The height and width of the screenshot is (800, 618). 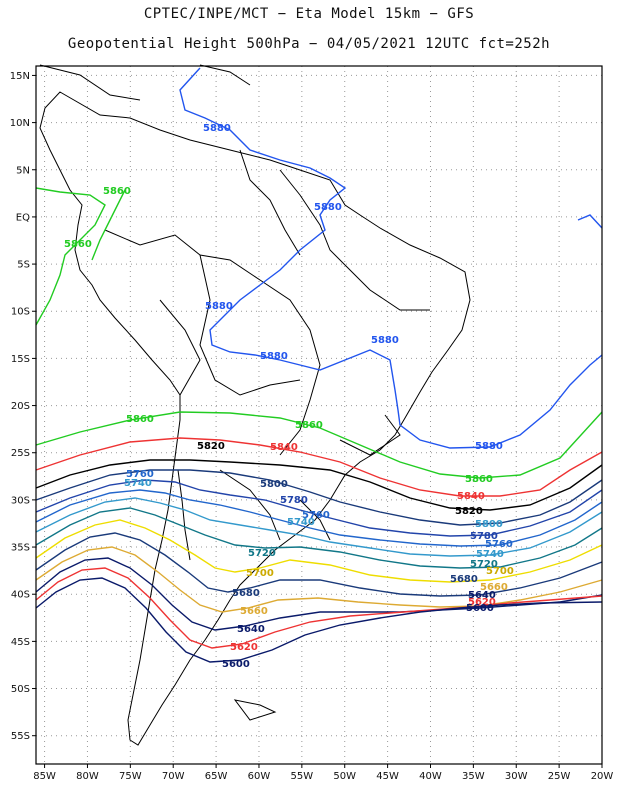 What do you see at coordinates (602, 776) in the screenshot?
I see `lon-tick-label: 20W` at bounding box center [602, 776].